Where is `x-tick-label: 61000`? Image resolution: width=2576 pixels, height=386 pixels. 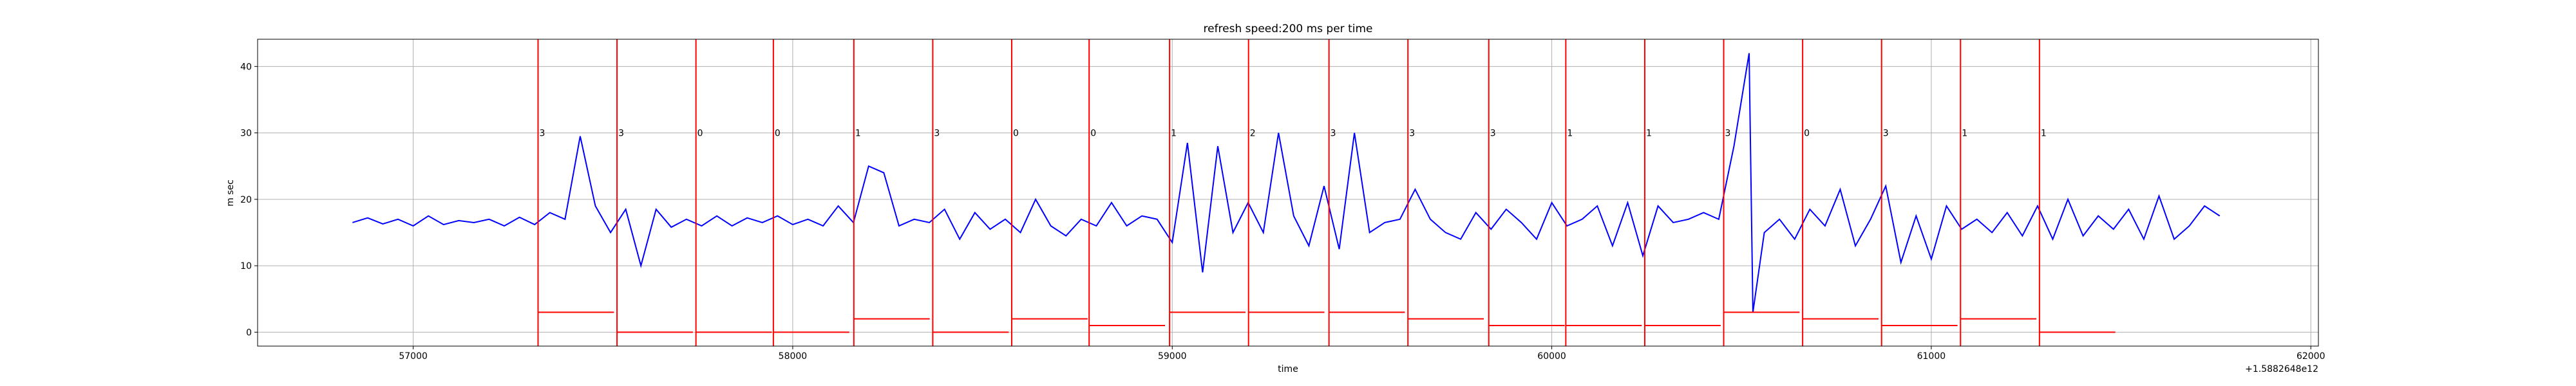 x-tick-label: 61000 is located at coordinates (1931, 356).